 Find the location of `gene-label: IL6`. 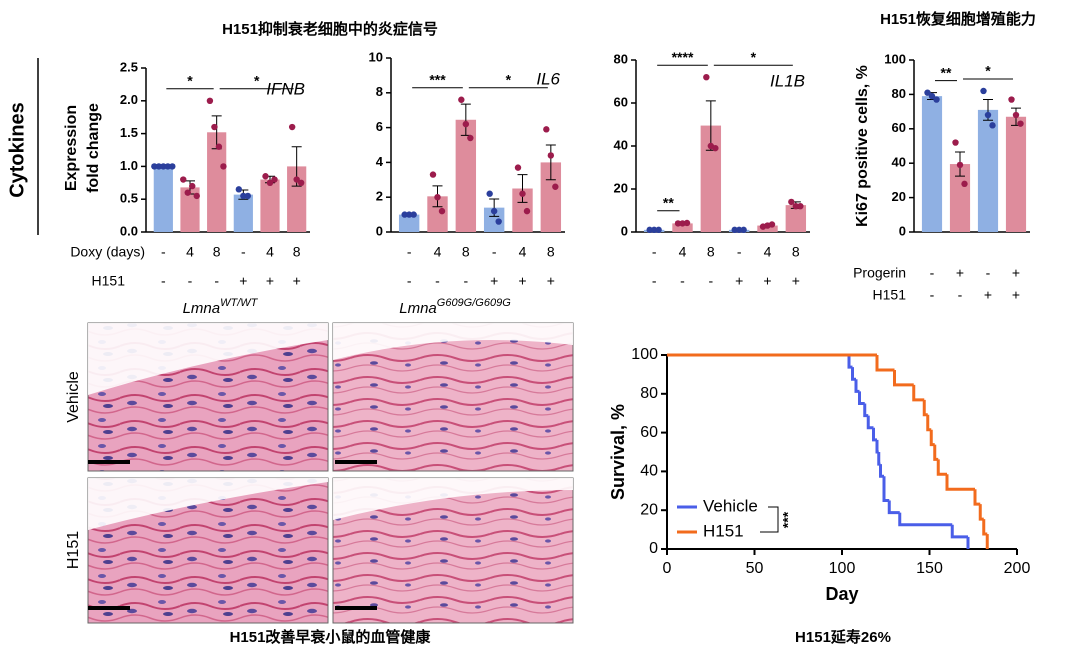

gene-label: IL6 is located at coordinates (548, 78).